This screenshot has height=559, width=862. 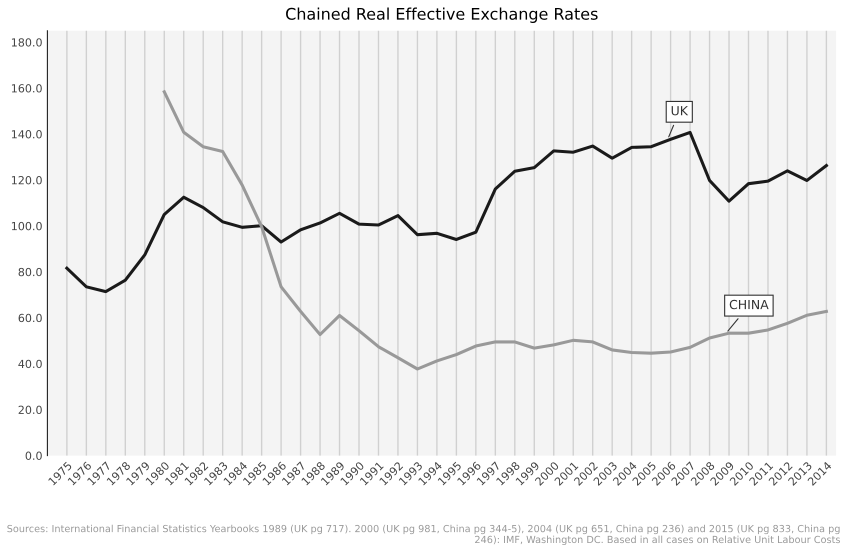 I want to click on y-tick-label: 120.0, so click(x=27, y=180).